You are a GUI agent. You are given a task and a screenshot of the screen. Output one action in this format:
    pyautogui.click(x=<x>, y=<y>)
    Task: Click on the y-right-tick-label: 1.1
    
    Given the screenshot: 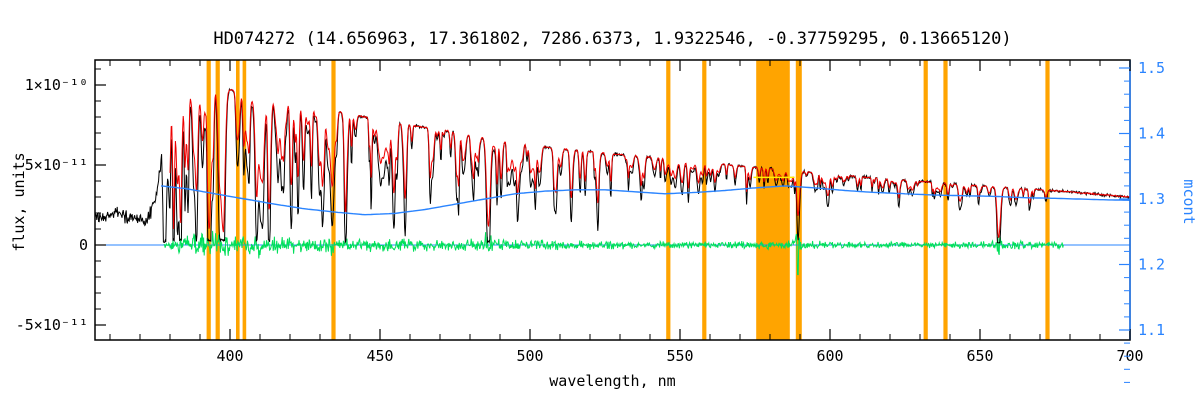 What is the action you would take?
    pyautogui.click(x=1151, y=330)
    